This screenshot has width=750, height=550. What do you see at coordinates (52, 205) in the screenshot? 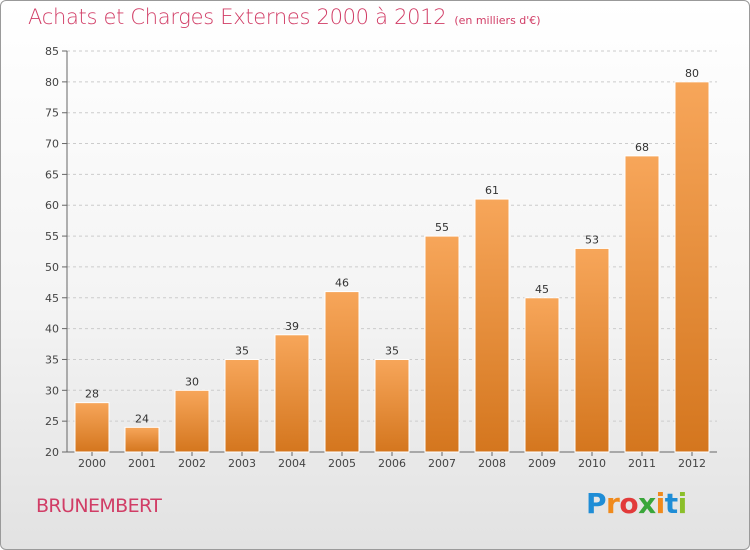
I see `y-tick-label: 60` at bounding box center [52, 205].